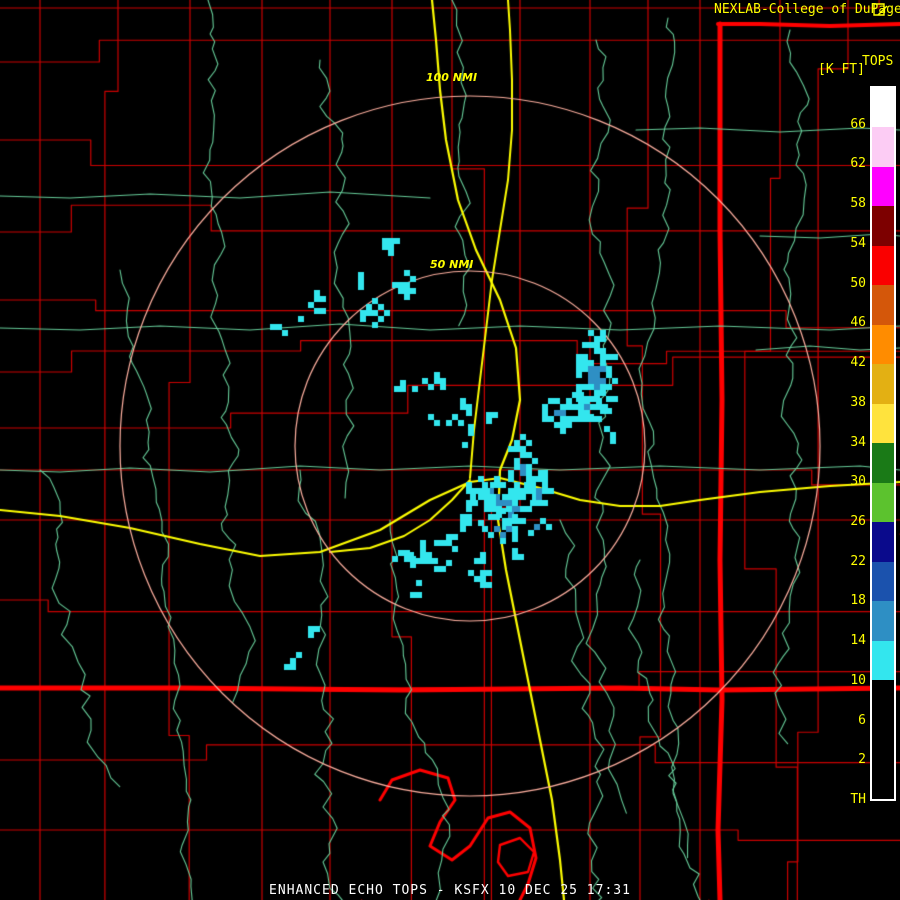 The image size is (900, 900). I want to click on range-ring-label-100: 100 NMI, so click(452, 77).